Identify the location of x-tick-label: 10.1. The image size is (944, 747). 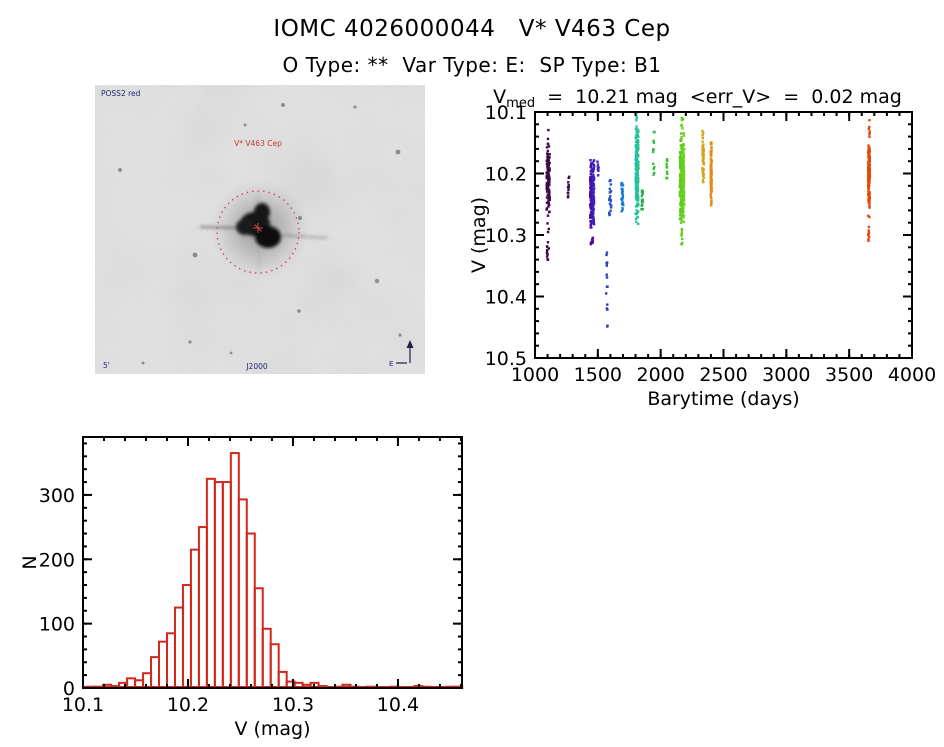
(83, 705).